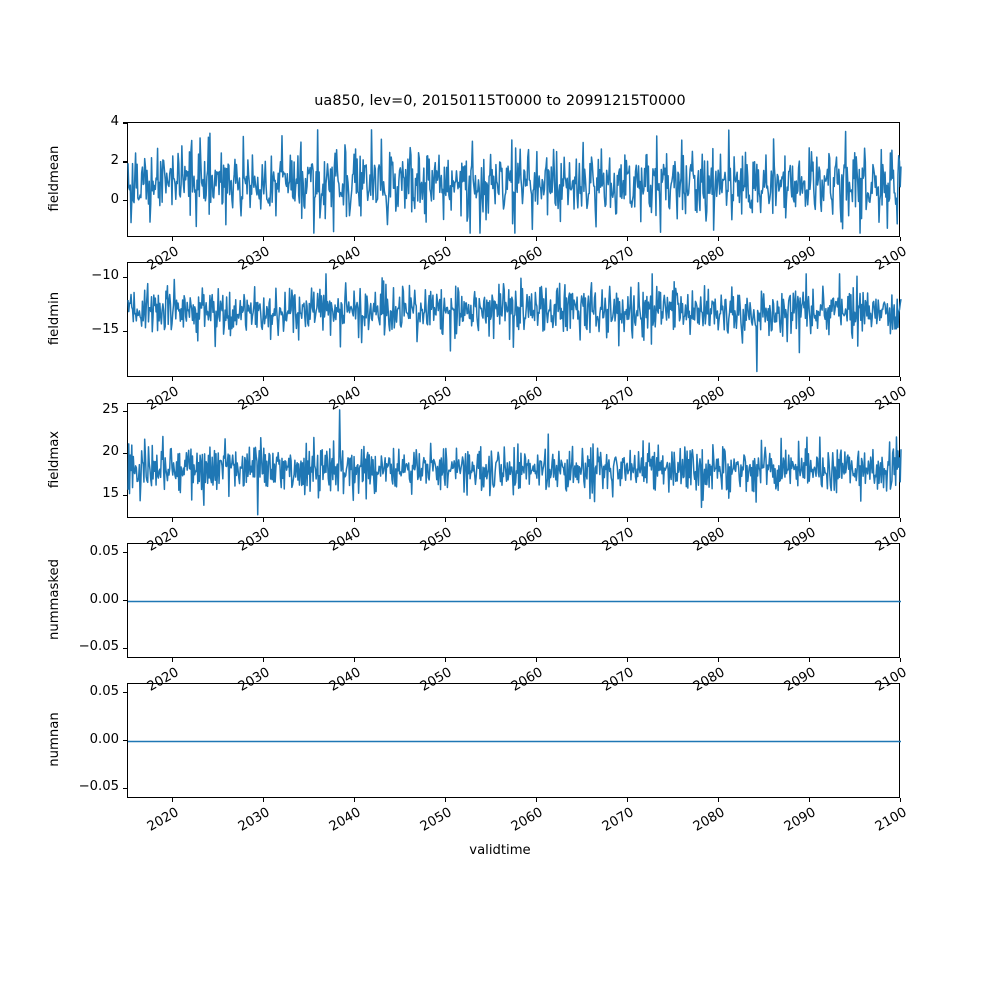 This screenshot has width=1000, height=1000. I want to click on plot-area-fieldmin, so click(514, 323).